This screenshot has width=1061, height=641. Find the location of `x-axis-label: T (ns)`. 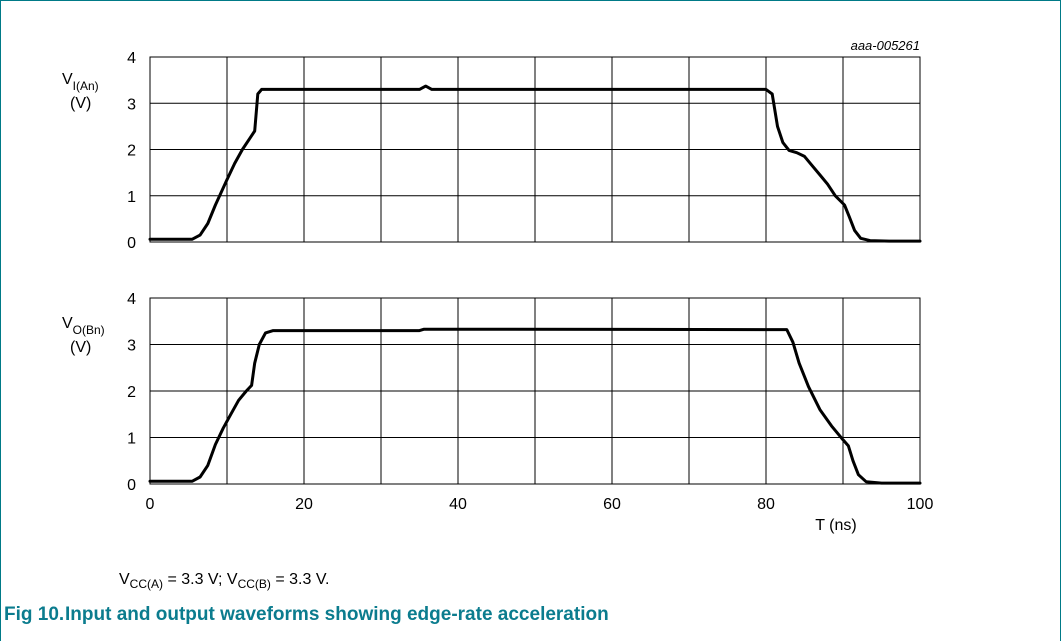

x-axis-label: T (ns) is located at coordinates (835, 525).